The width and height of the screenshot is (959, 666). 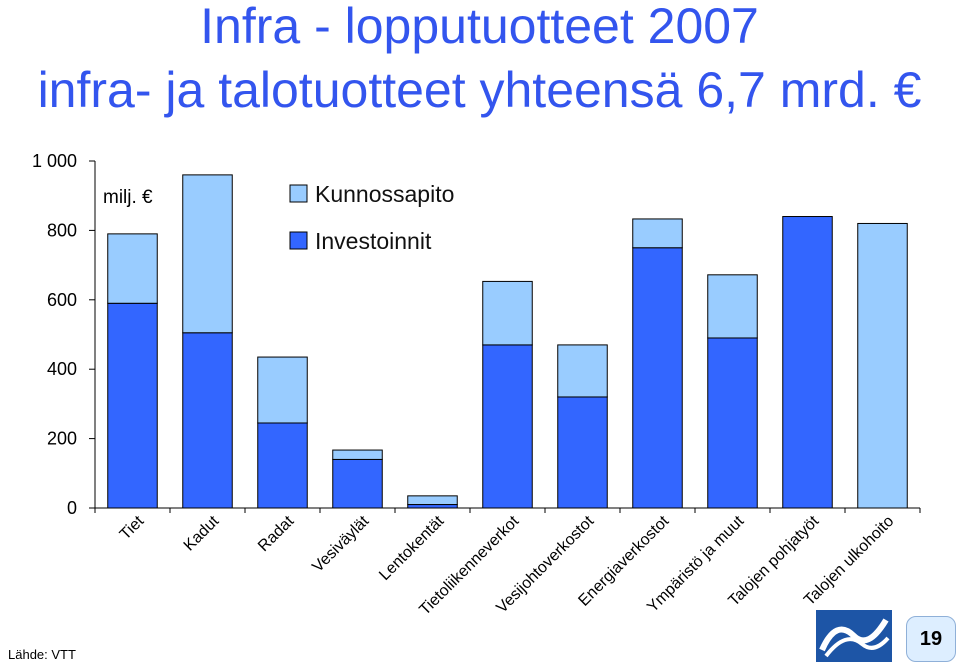 I want to click on y-tick-label: 400, so click(x=62, y=369).